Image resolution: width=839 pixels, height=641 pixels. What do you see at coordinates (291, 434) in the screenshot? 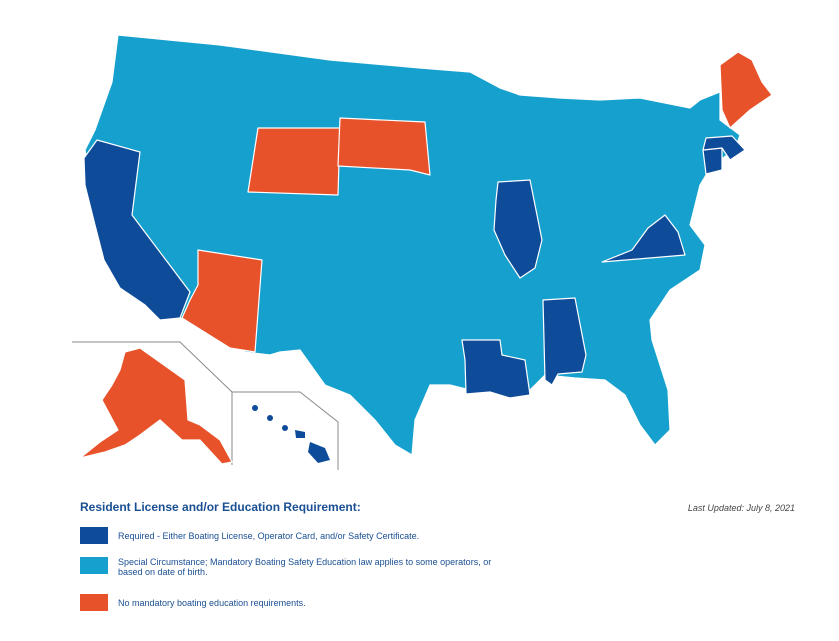
I see `state-hawaii` at bounding box center [291, 434].